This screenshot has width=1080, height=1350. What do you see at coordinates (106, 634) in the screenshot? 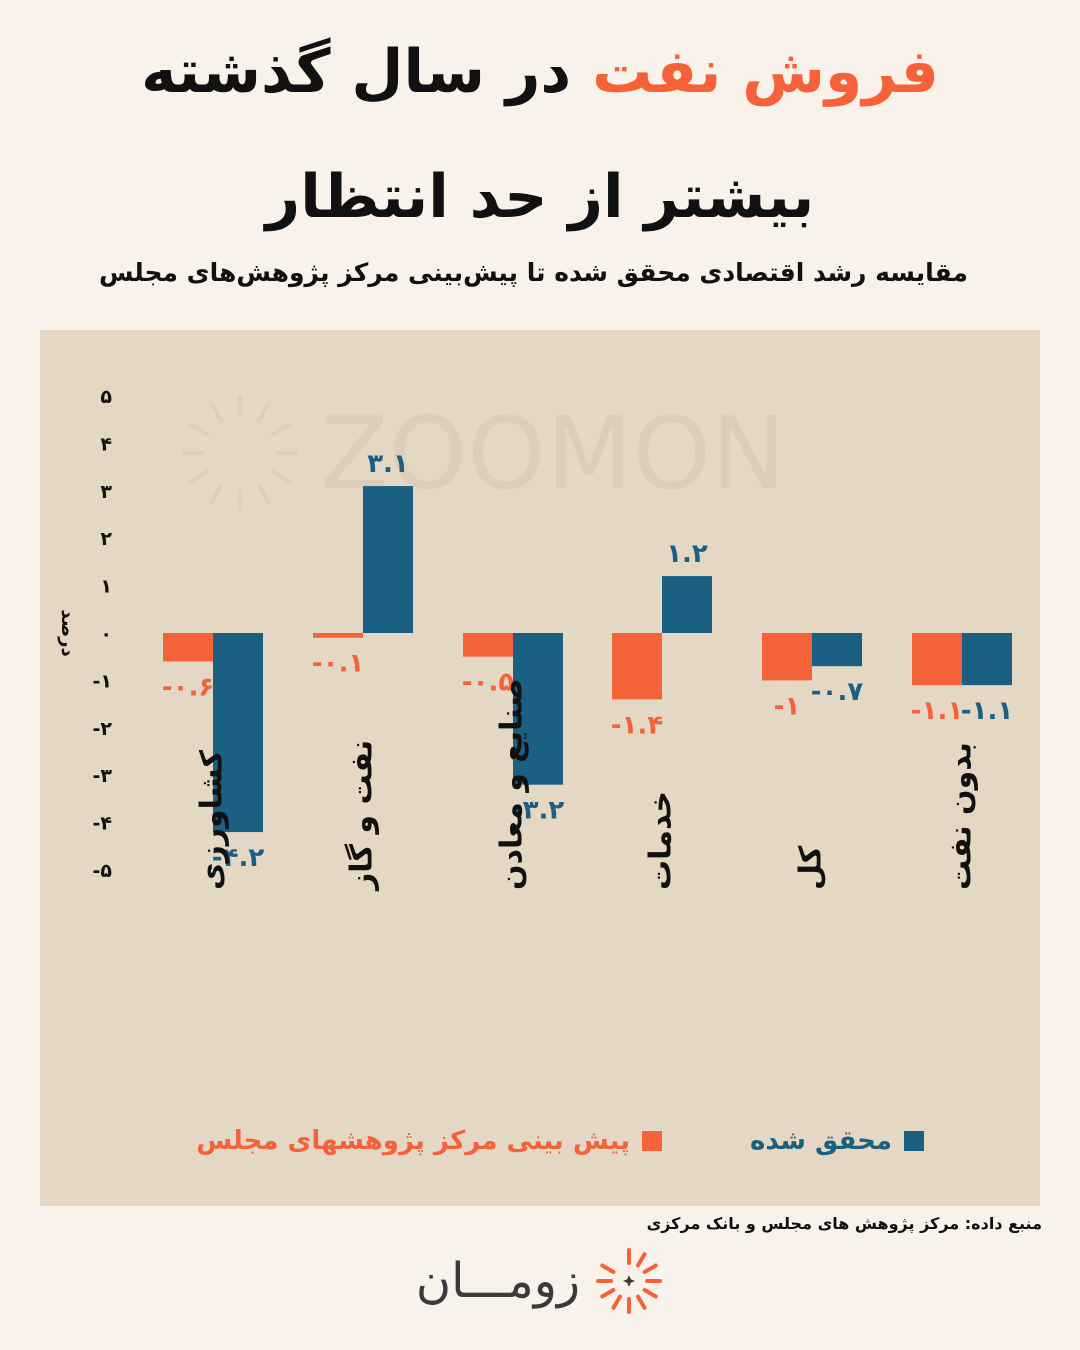
I see `y-tick-label: ۰` at bounding box center [106, 634].